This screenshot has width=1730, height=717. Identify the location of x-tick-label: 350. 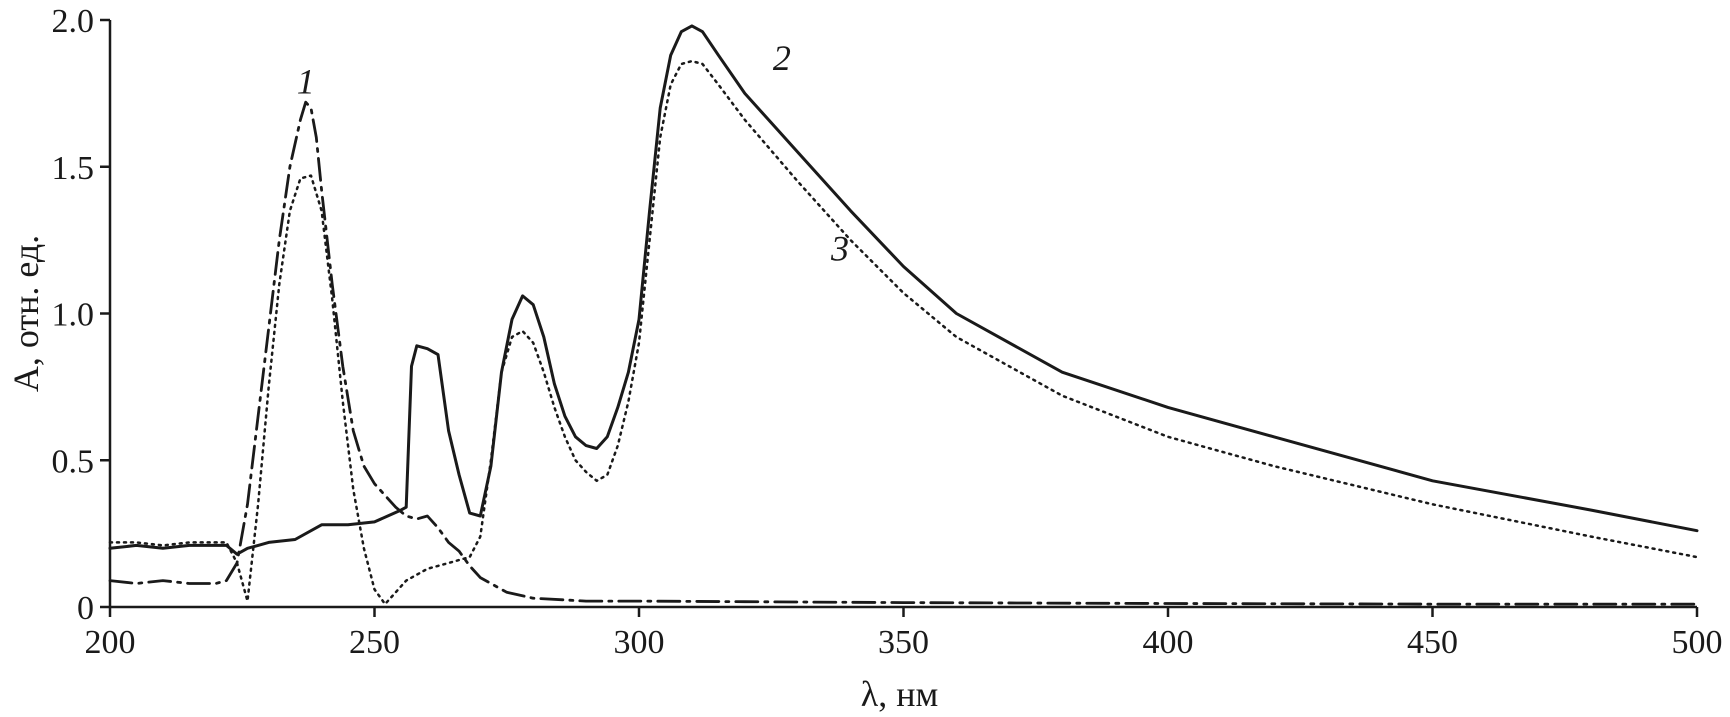
(903, 642).